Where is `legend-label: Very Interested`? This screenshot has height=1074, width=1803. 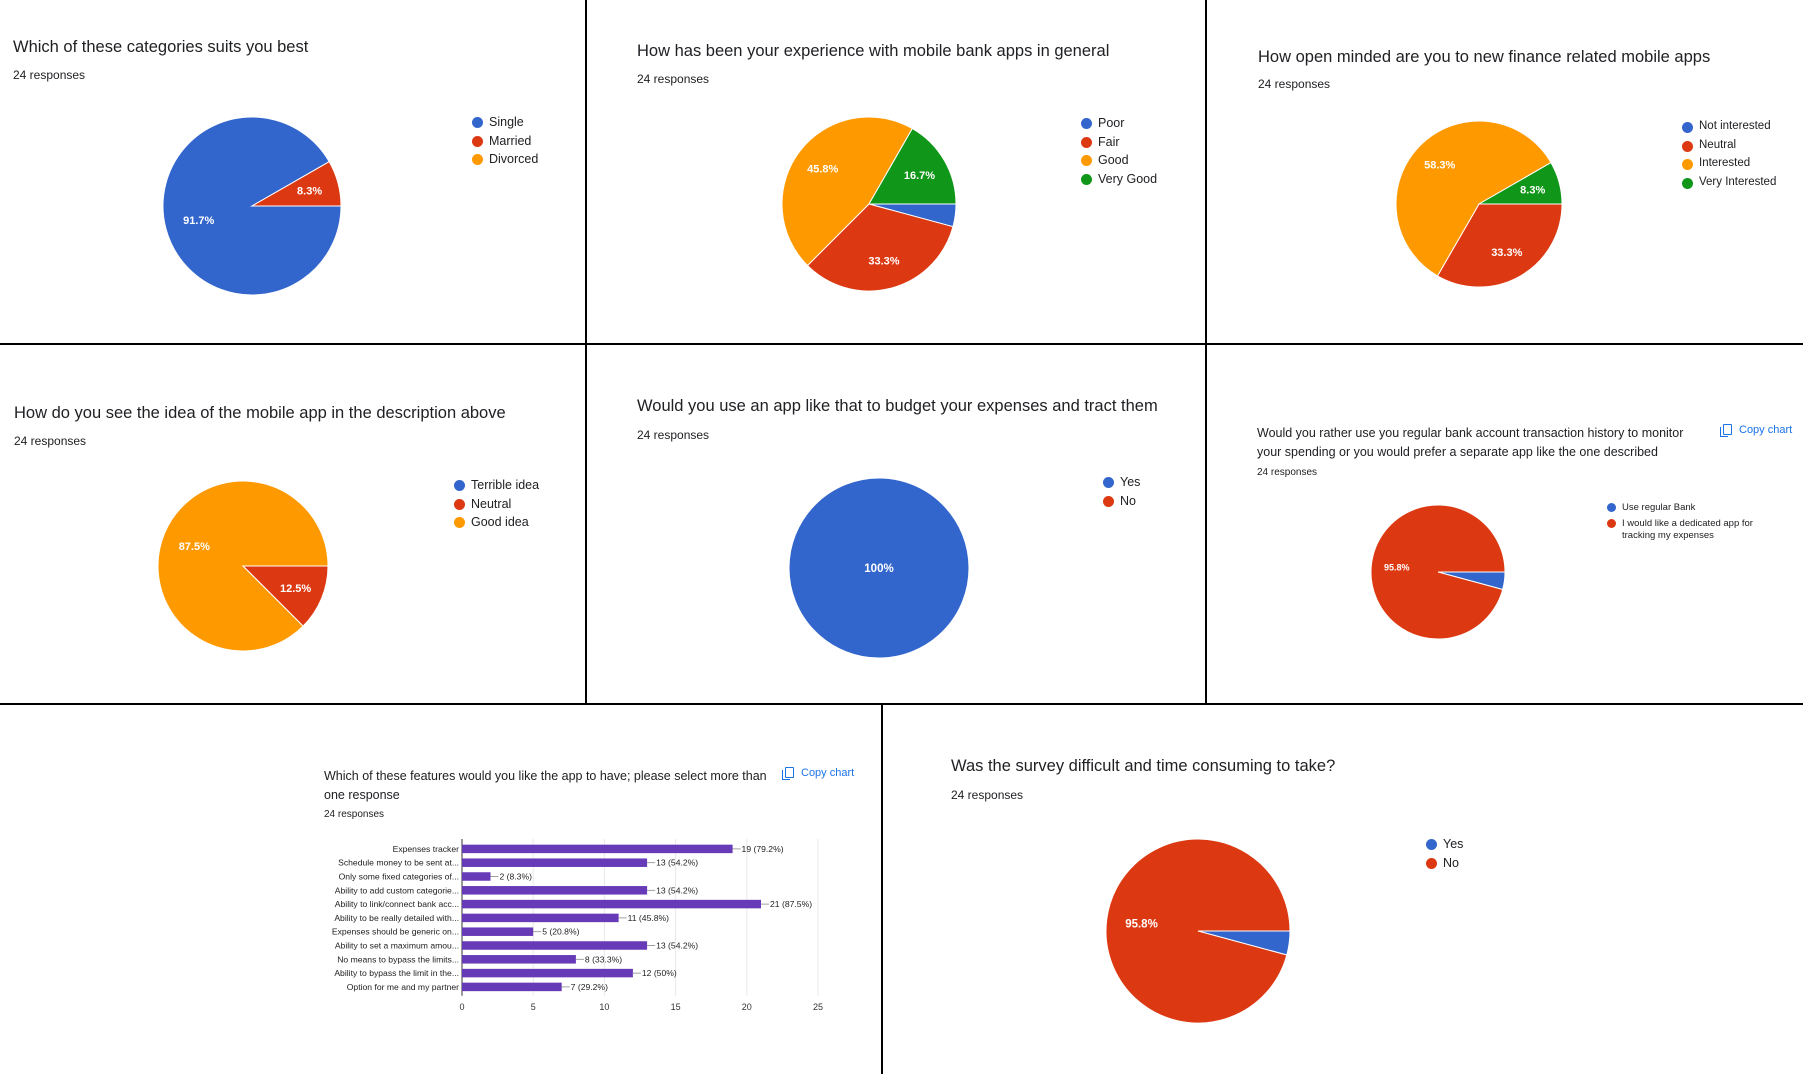 legend-label: Very Interested is located at coordinates (1738, 181).